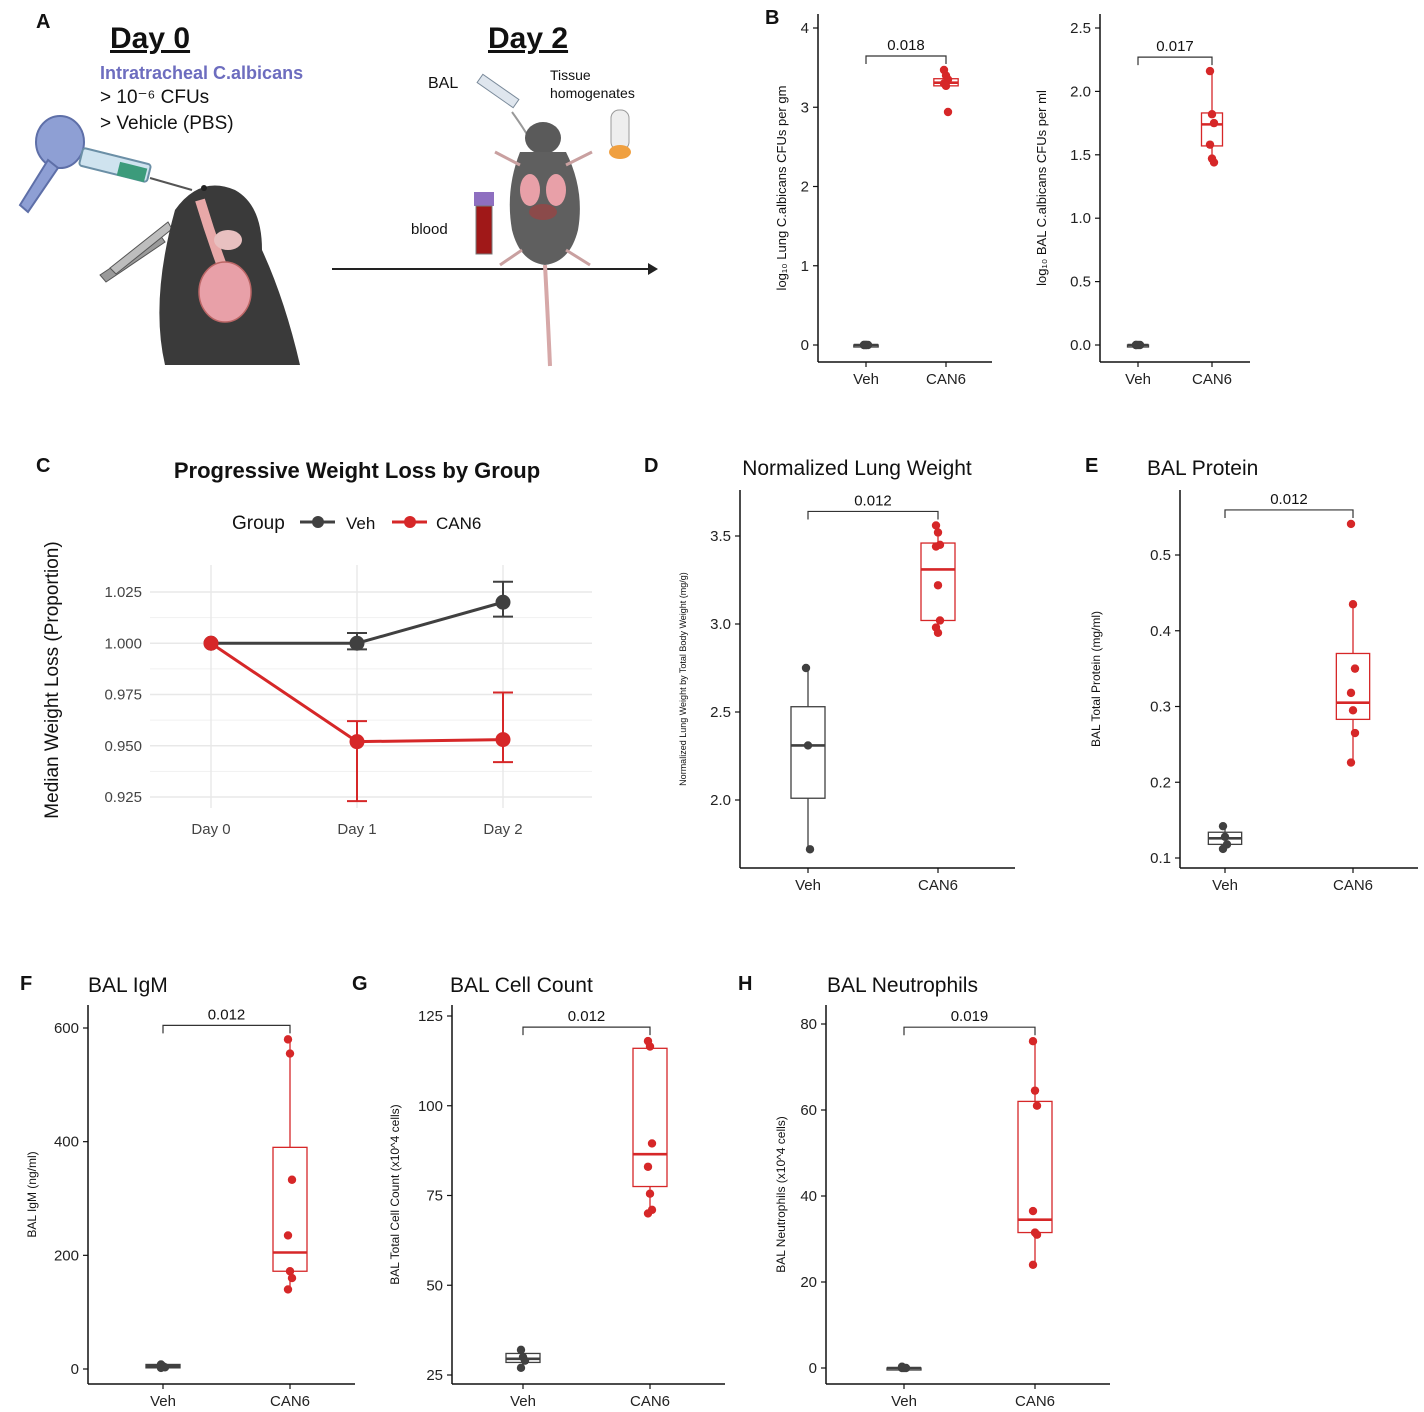 The width and height of the screenshot is (1424, 1412). I want to click on timeline-arrow-icon, so click(653, 269).